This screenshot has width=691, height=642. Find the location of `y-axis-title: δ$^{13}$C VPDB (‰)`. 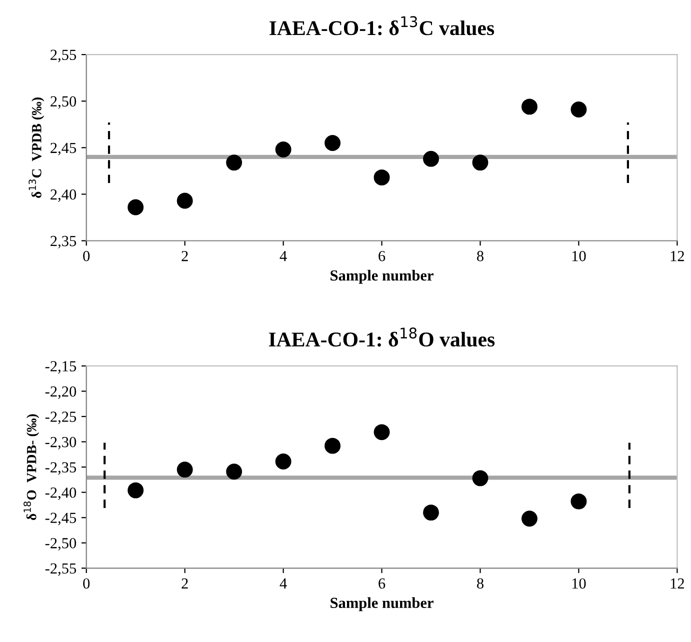

y-axis-title: δ$^{13}$C VPDB (‰) is located at coordinates (36, 148).